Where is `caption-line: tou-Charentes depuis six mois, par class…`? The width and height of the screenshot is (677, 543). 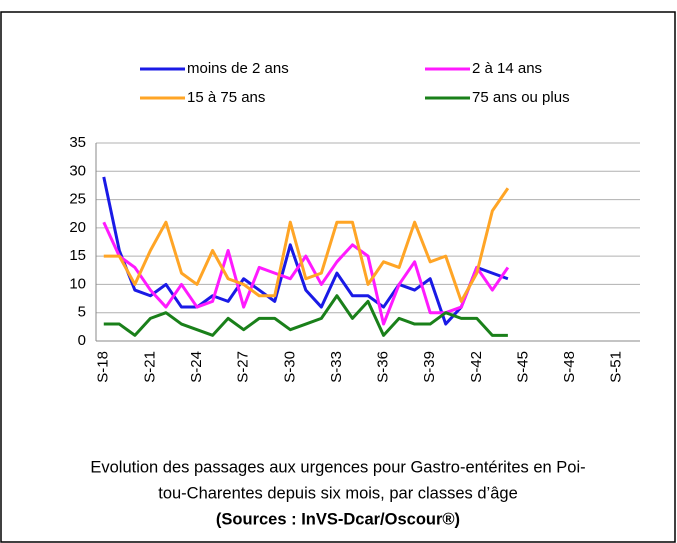 caption-line: tou-Charentes depuis six mois, par class… is located at coordinates (338, 493).